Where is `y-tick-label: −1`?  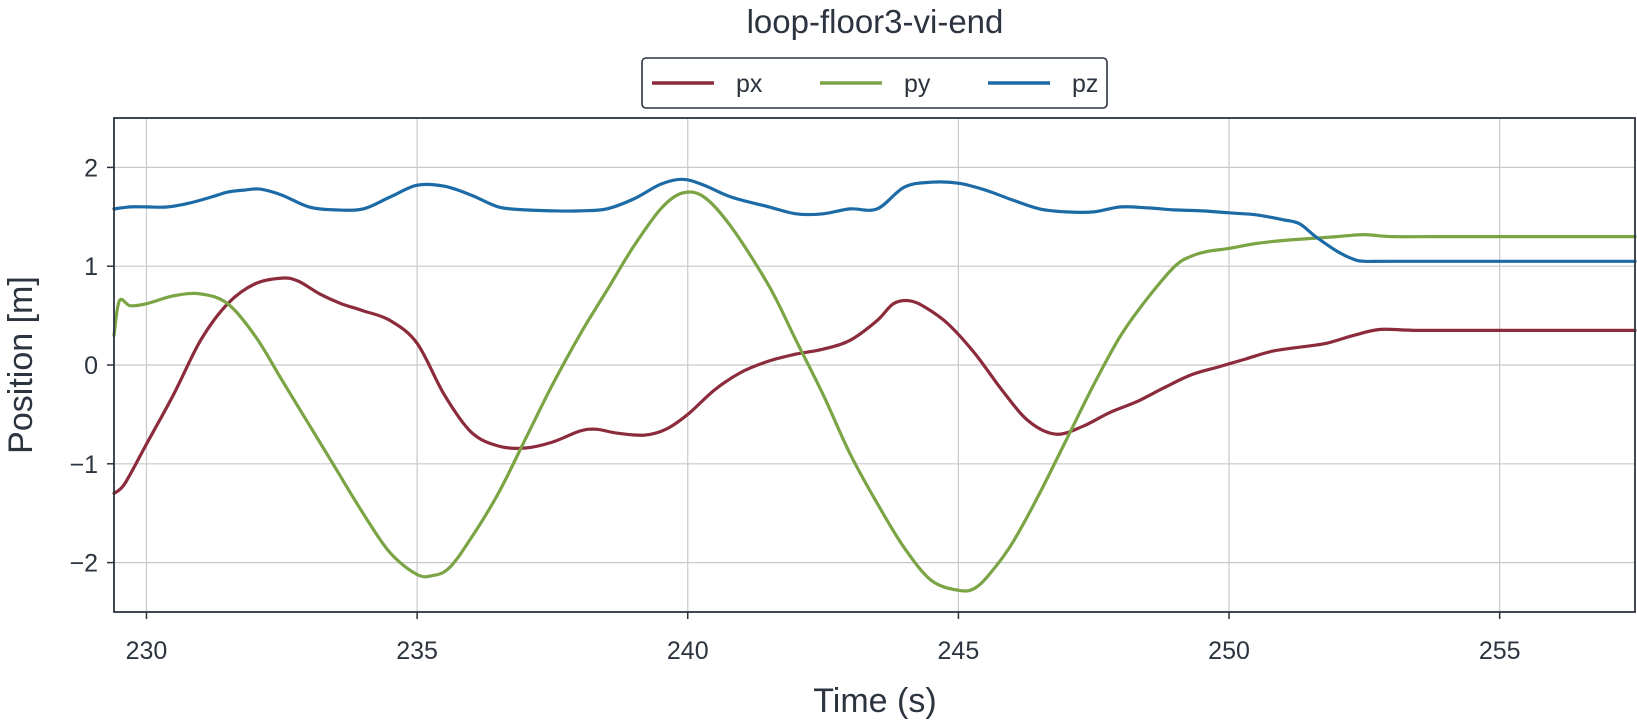
y-tick-label: −1 is located at coordinates (83, 465).